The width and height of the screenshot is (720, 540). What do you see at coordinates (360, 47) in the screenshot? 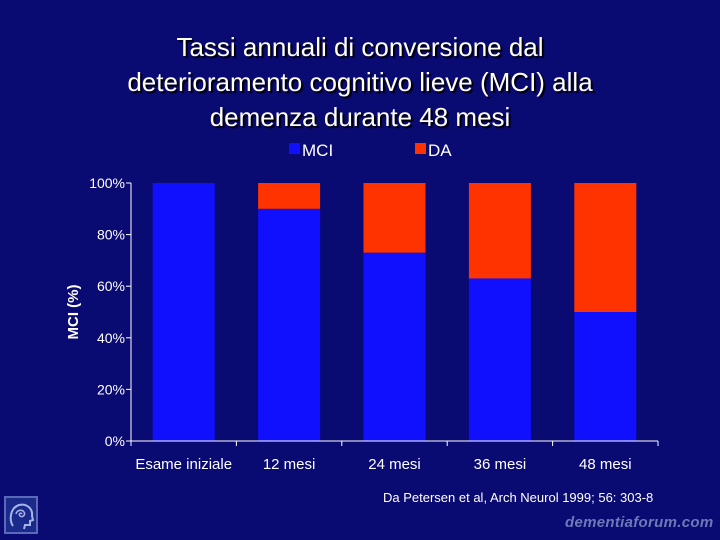
I see `title-line-1: Tassi annuali di conversione dal` at bounding box center [360, 47].